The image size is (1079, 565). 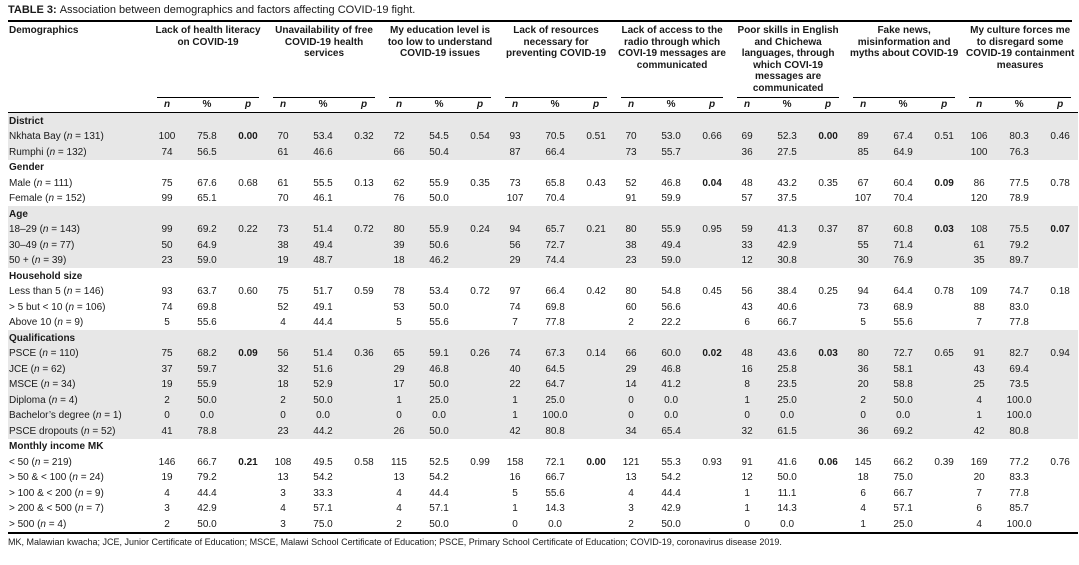 I want to click on row-label: Above 10 (n = 9), so click(x=46, y=322).